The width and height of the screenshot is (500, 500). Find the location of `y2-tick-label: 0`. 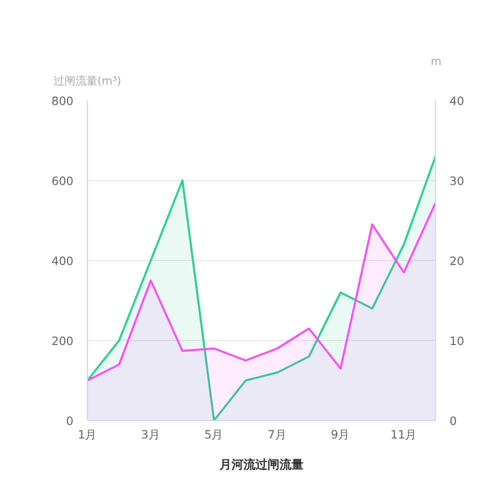

y2-tick-label: 0 is located at coordinates (453, 421).